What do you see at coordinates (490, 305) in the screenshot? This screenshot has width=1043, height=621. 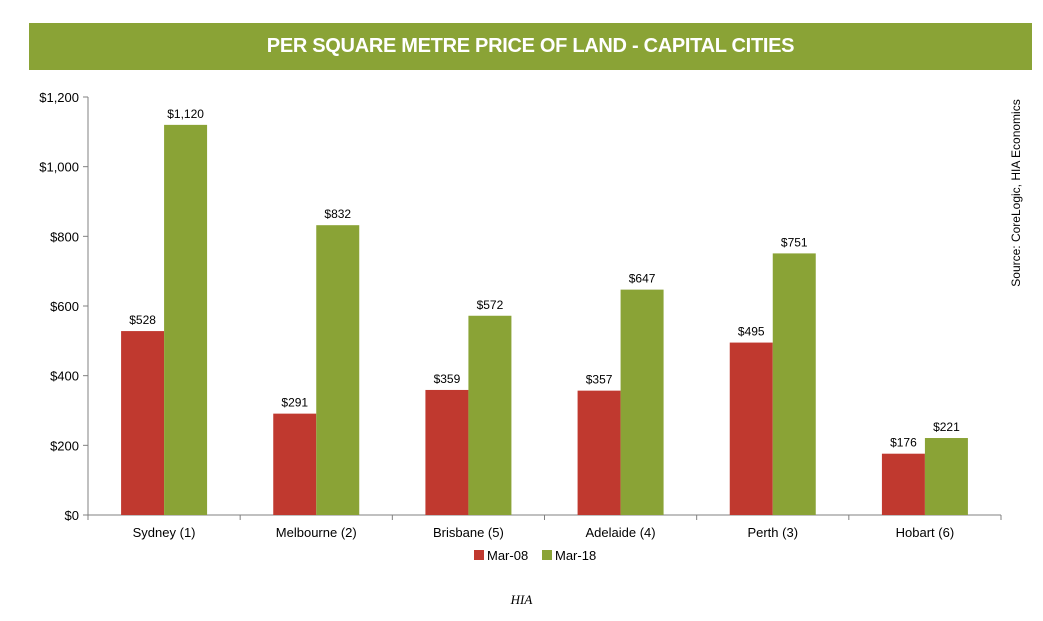 I see `data-label: $572` at bounding box center [490, 305].